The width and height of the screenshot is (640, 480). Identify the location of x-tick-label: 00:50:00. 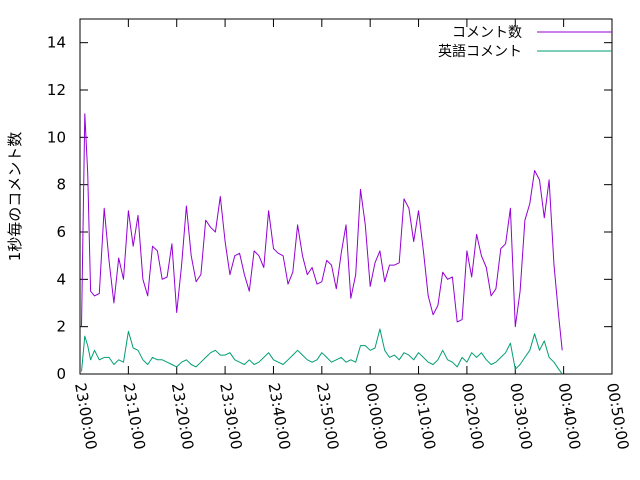
(617, 416).